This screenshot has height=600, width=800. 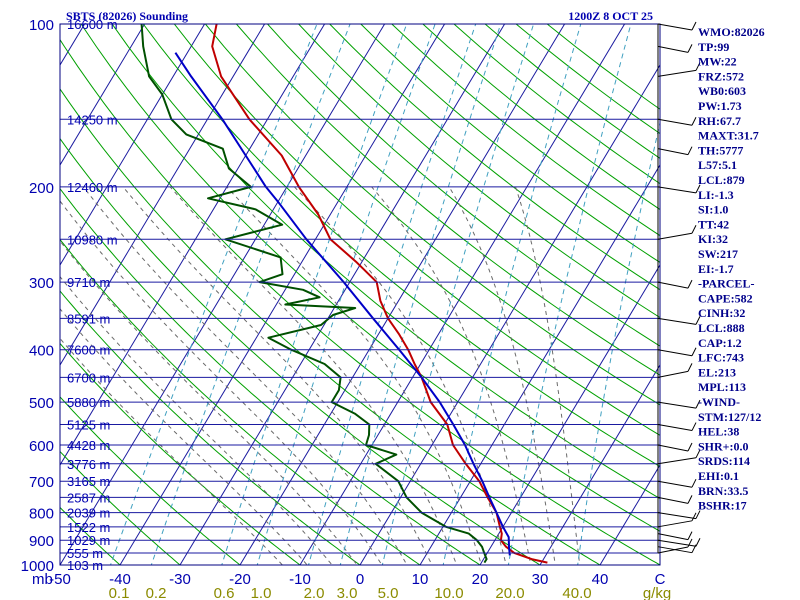 I want to click on pressure-tick-label: 200, so click(x=41, y=188).